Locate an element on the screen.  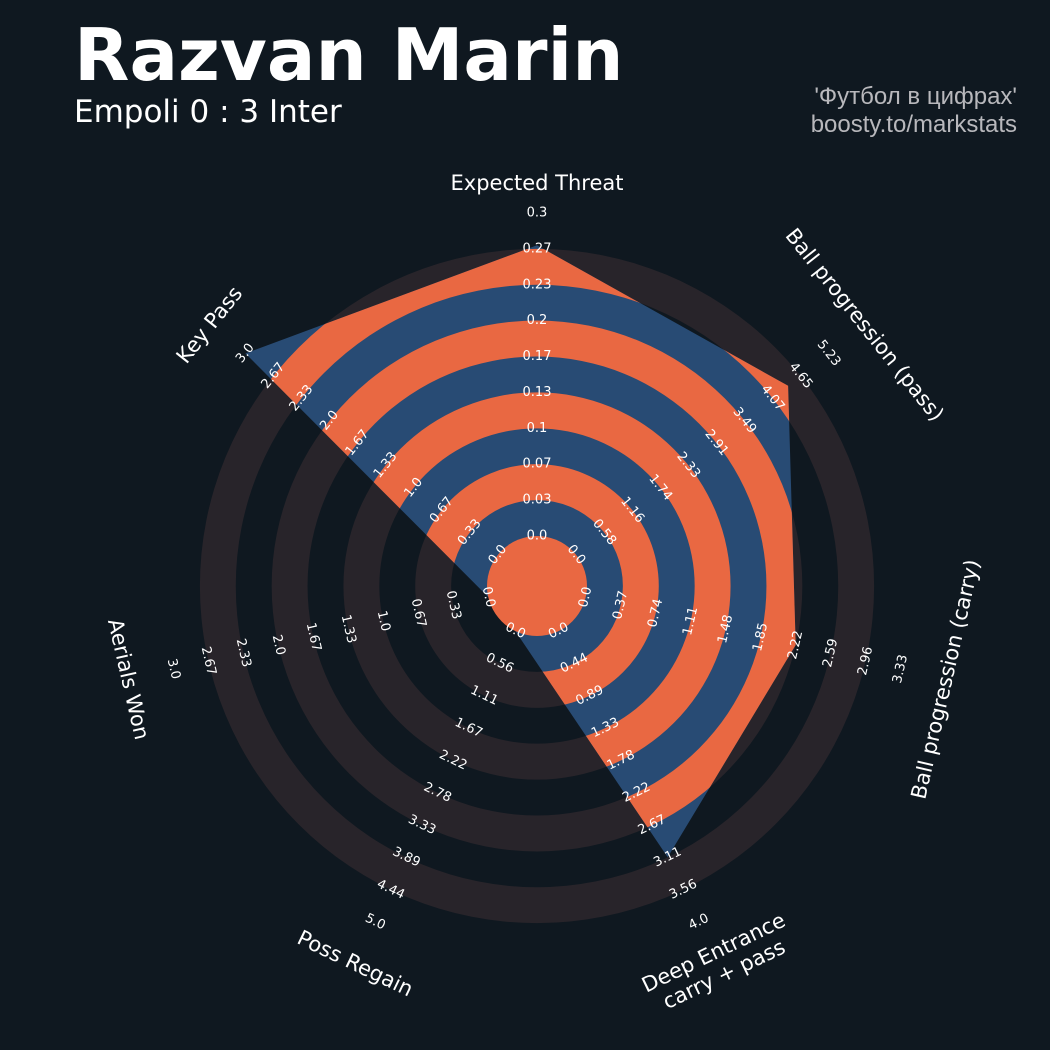
match-subtitle: Empoli 0 : 3 Inter is located at coordinates (208, 112).